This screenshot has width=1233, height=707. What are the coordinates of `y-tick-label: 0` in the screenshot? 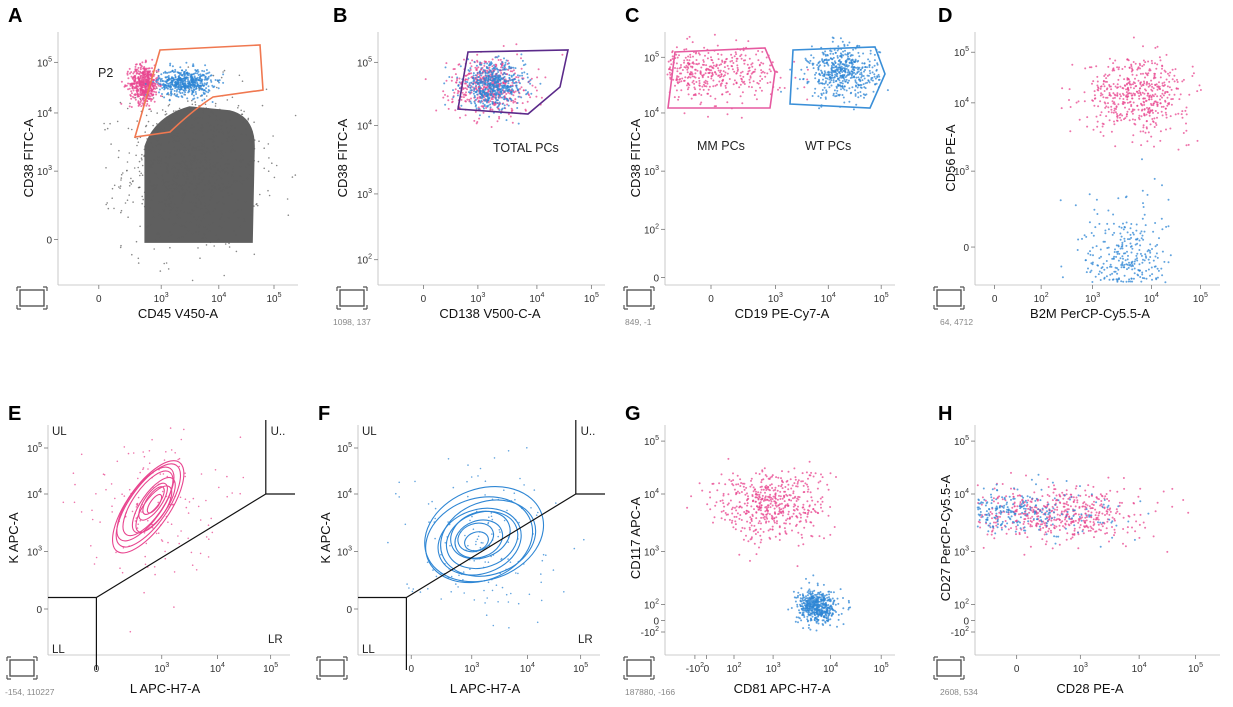 It's located at (49, 240).